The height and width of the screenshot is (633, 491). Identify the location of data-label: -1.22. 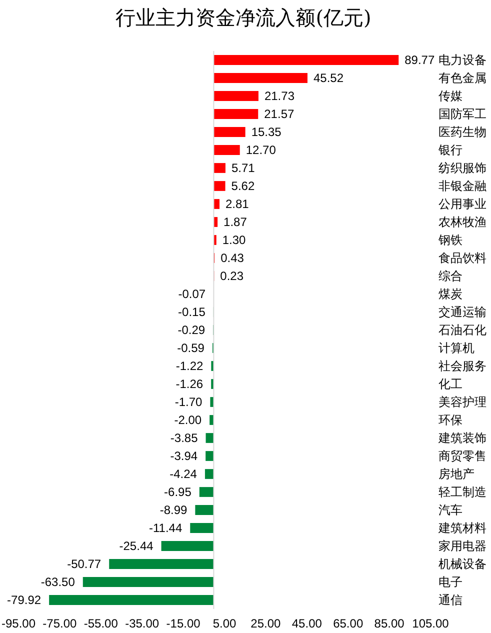
(190, 366).